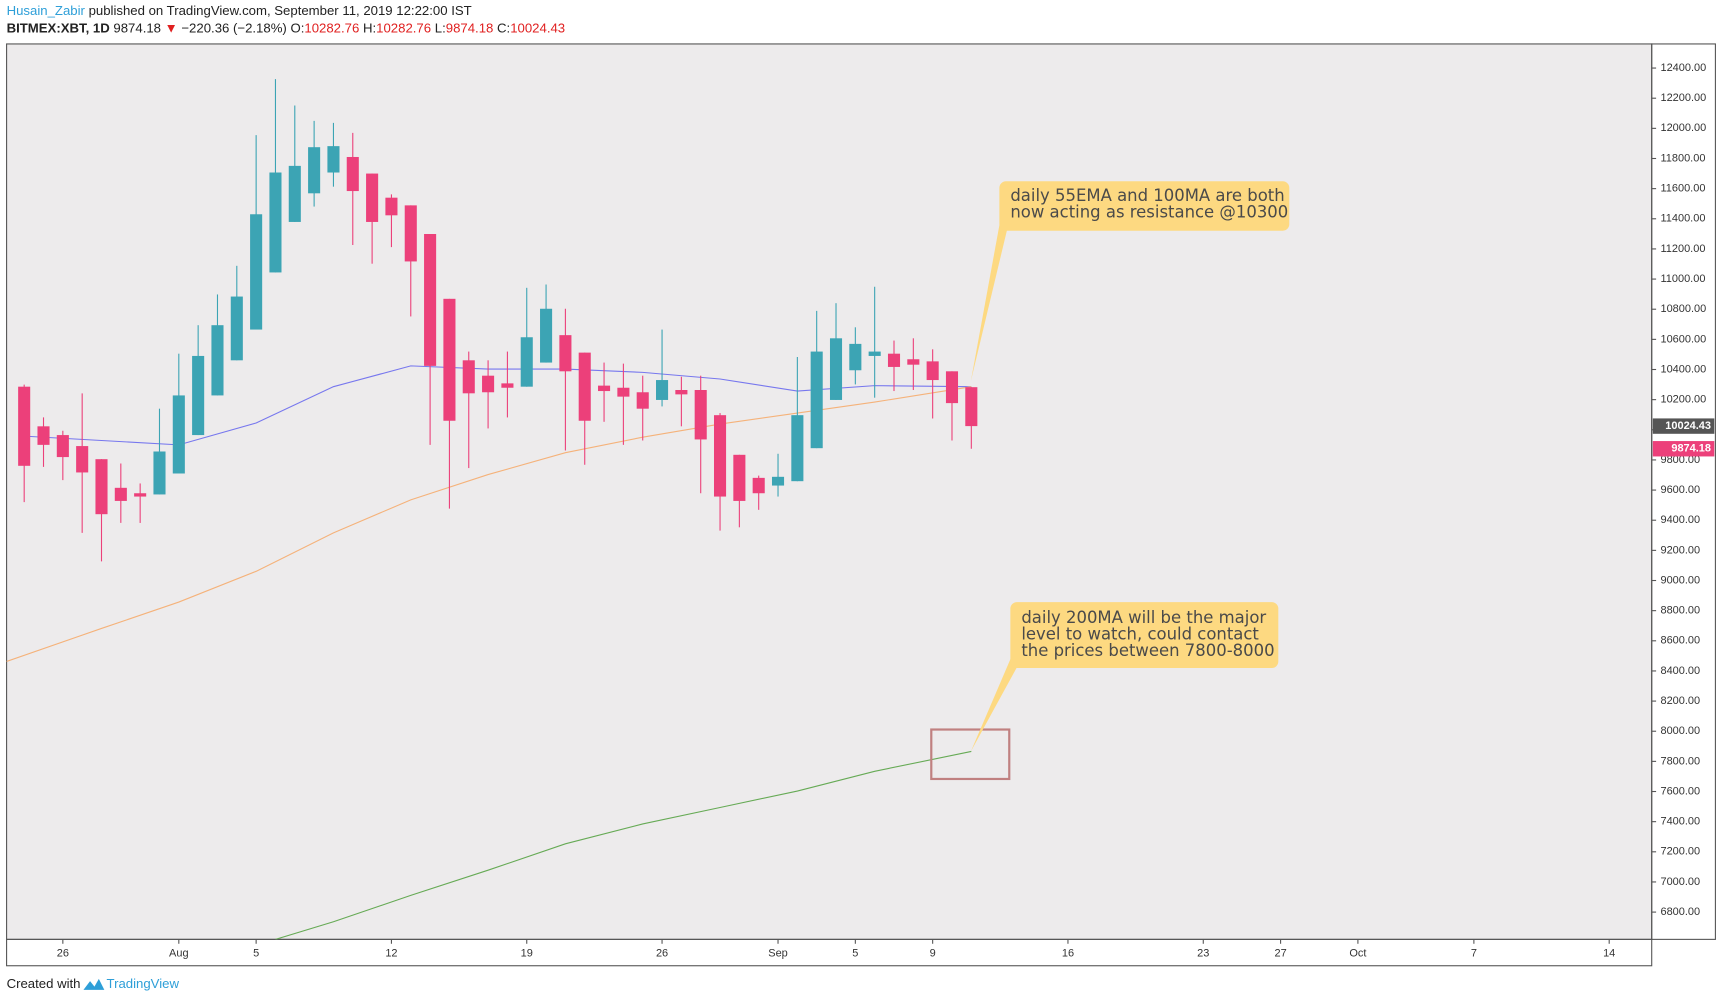  I want to click on price-axis, so click(1683, 491).